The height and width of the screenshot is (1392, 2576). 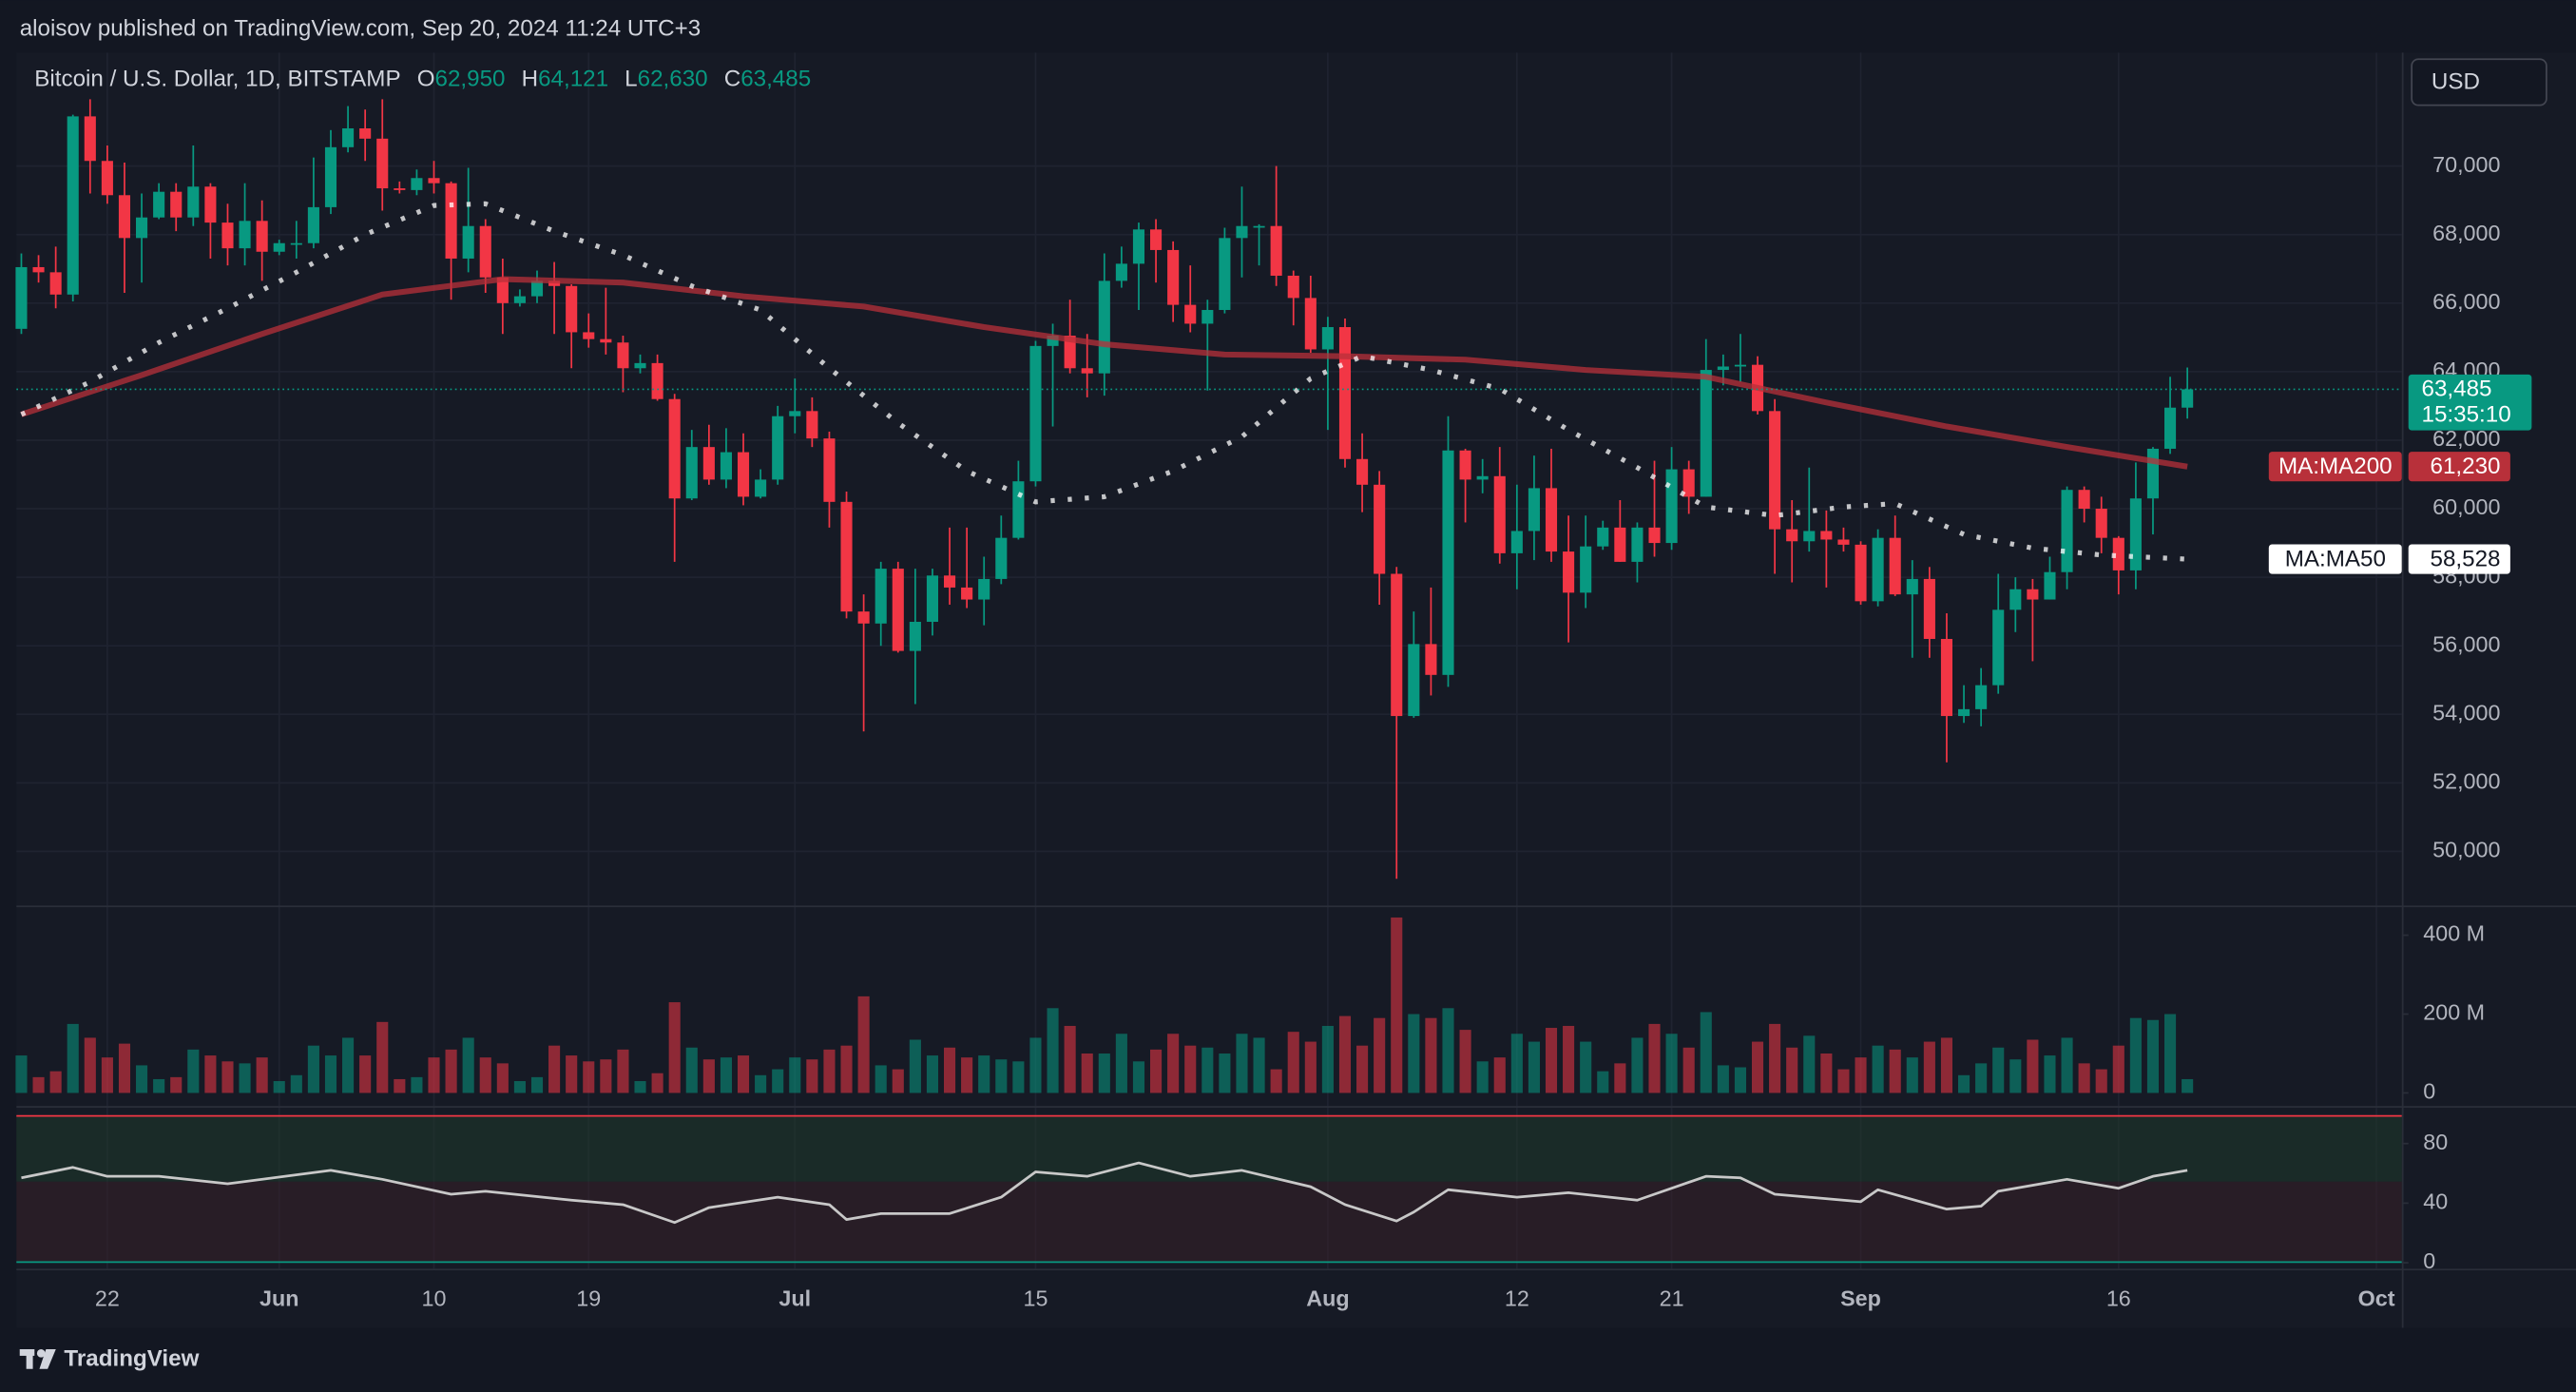 What do you see at coordinates (38, 1359) in the screenshot?
I see `brand-logo` at bounding box center [38, 1359].